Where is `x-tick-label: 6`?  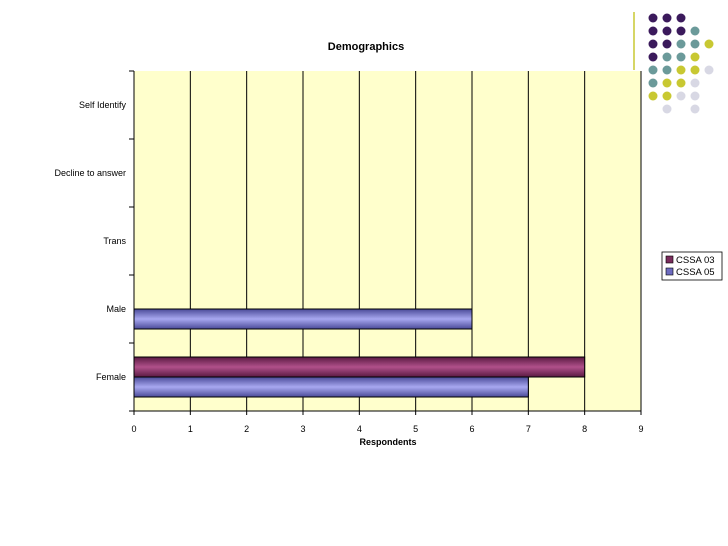
x-tick-label: 6 is located at coordinates (471, 429).